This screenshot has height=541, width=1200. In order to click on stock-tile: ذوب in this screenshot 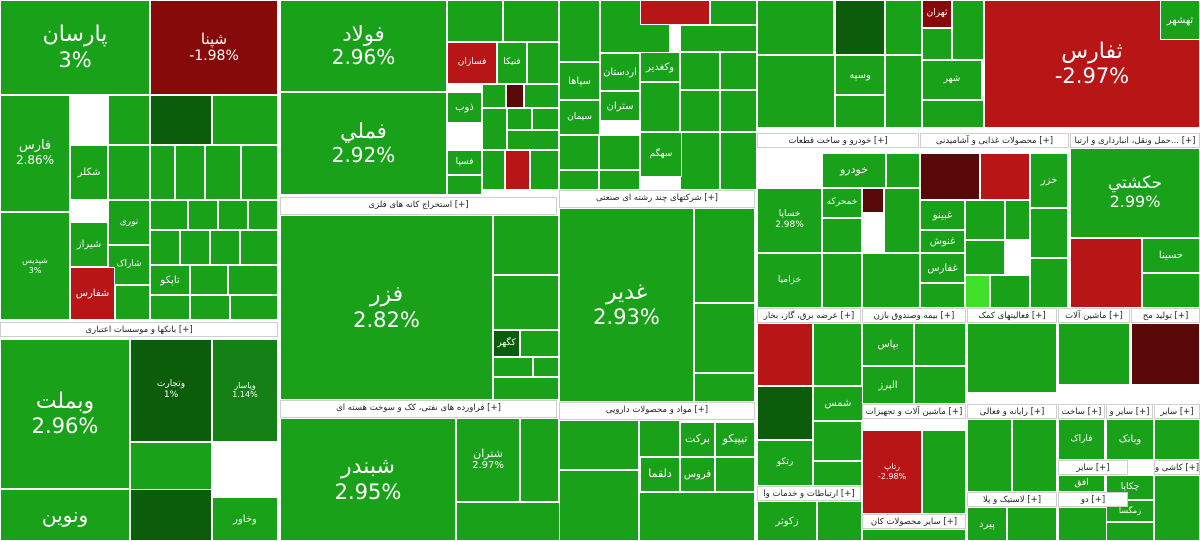, I will do `click(464, 107)`.